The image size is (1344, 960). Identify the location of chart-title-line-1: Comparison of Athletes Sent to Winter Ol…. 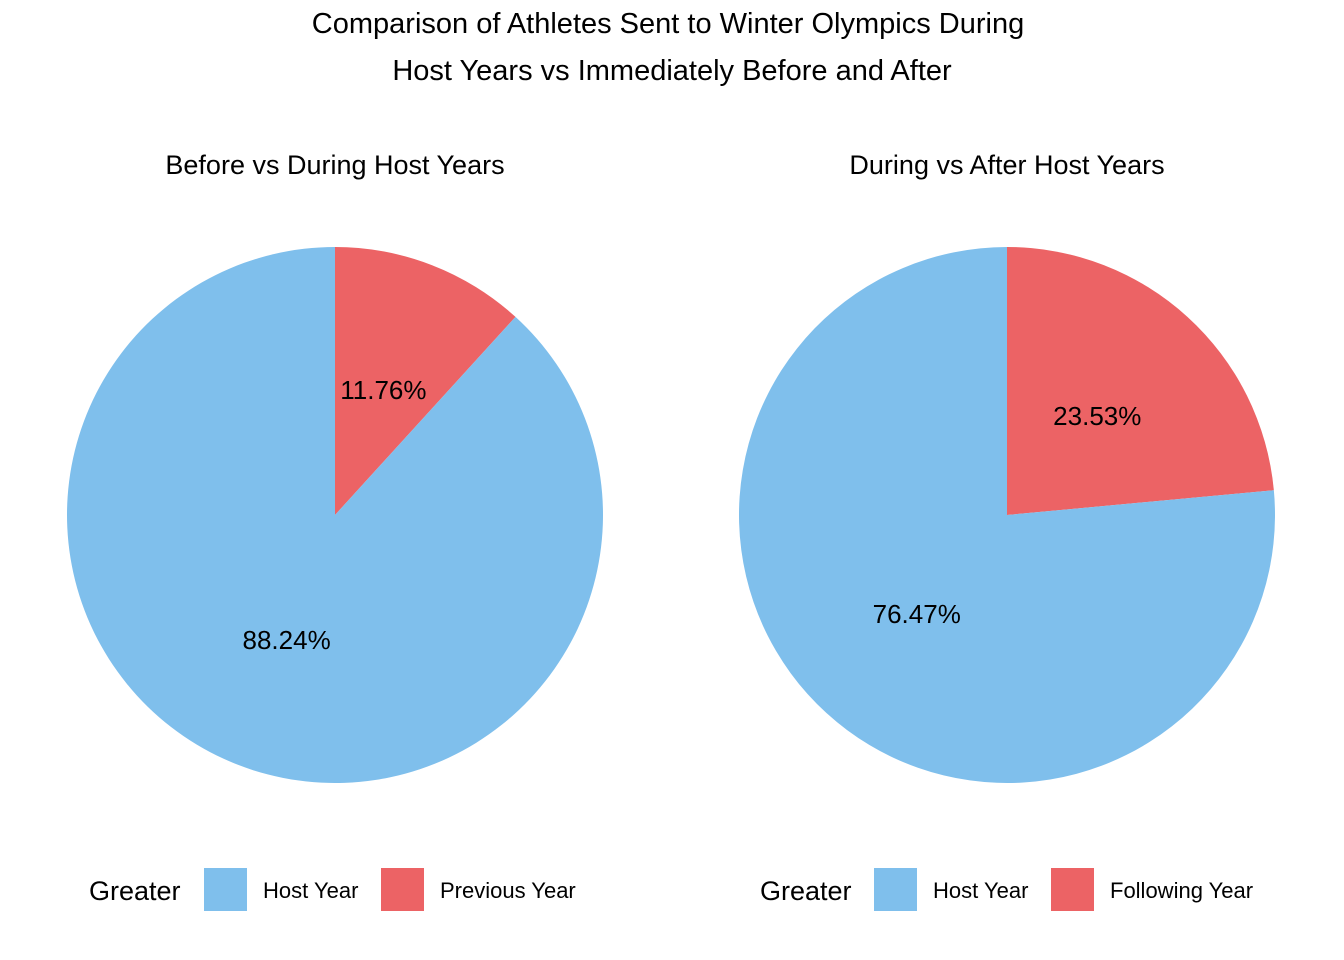
(668, 24).